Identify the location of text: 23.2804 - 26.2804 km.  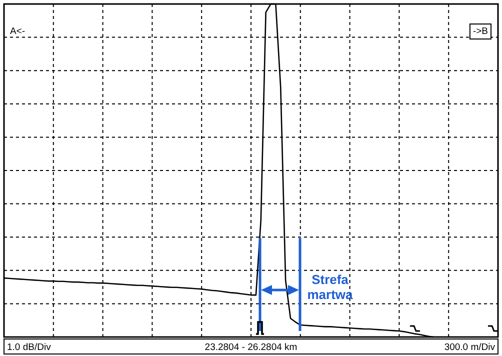
(251, 347).